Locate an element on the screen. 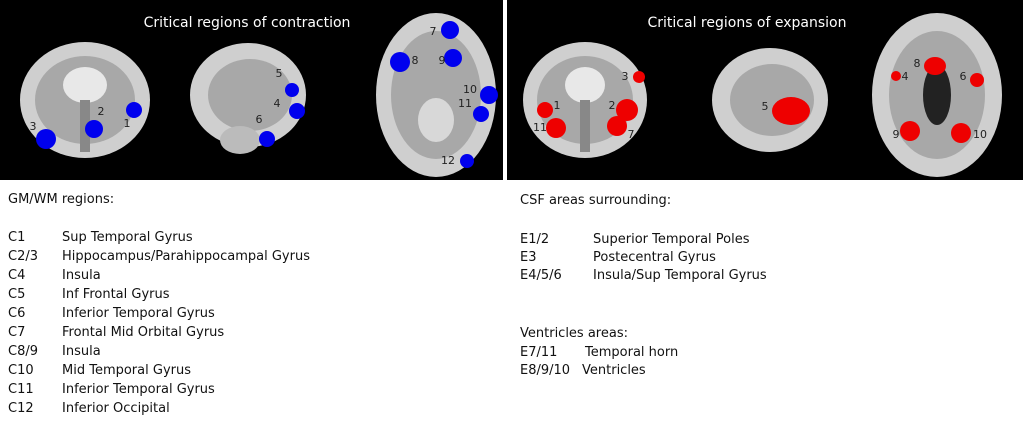 The image size is (1023, 425). region-name: Temporal horn is located at coordinates (632, 352).